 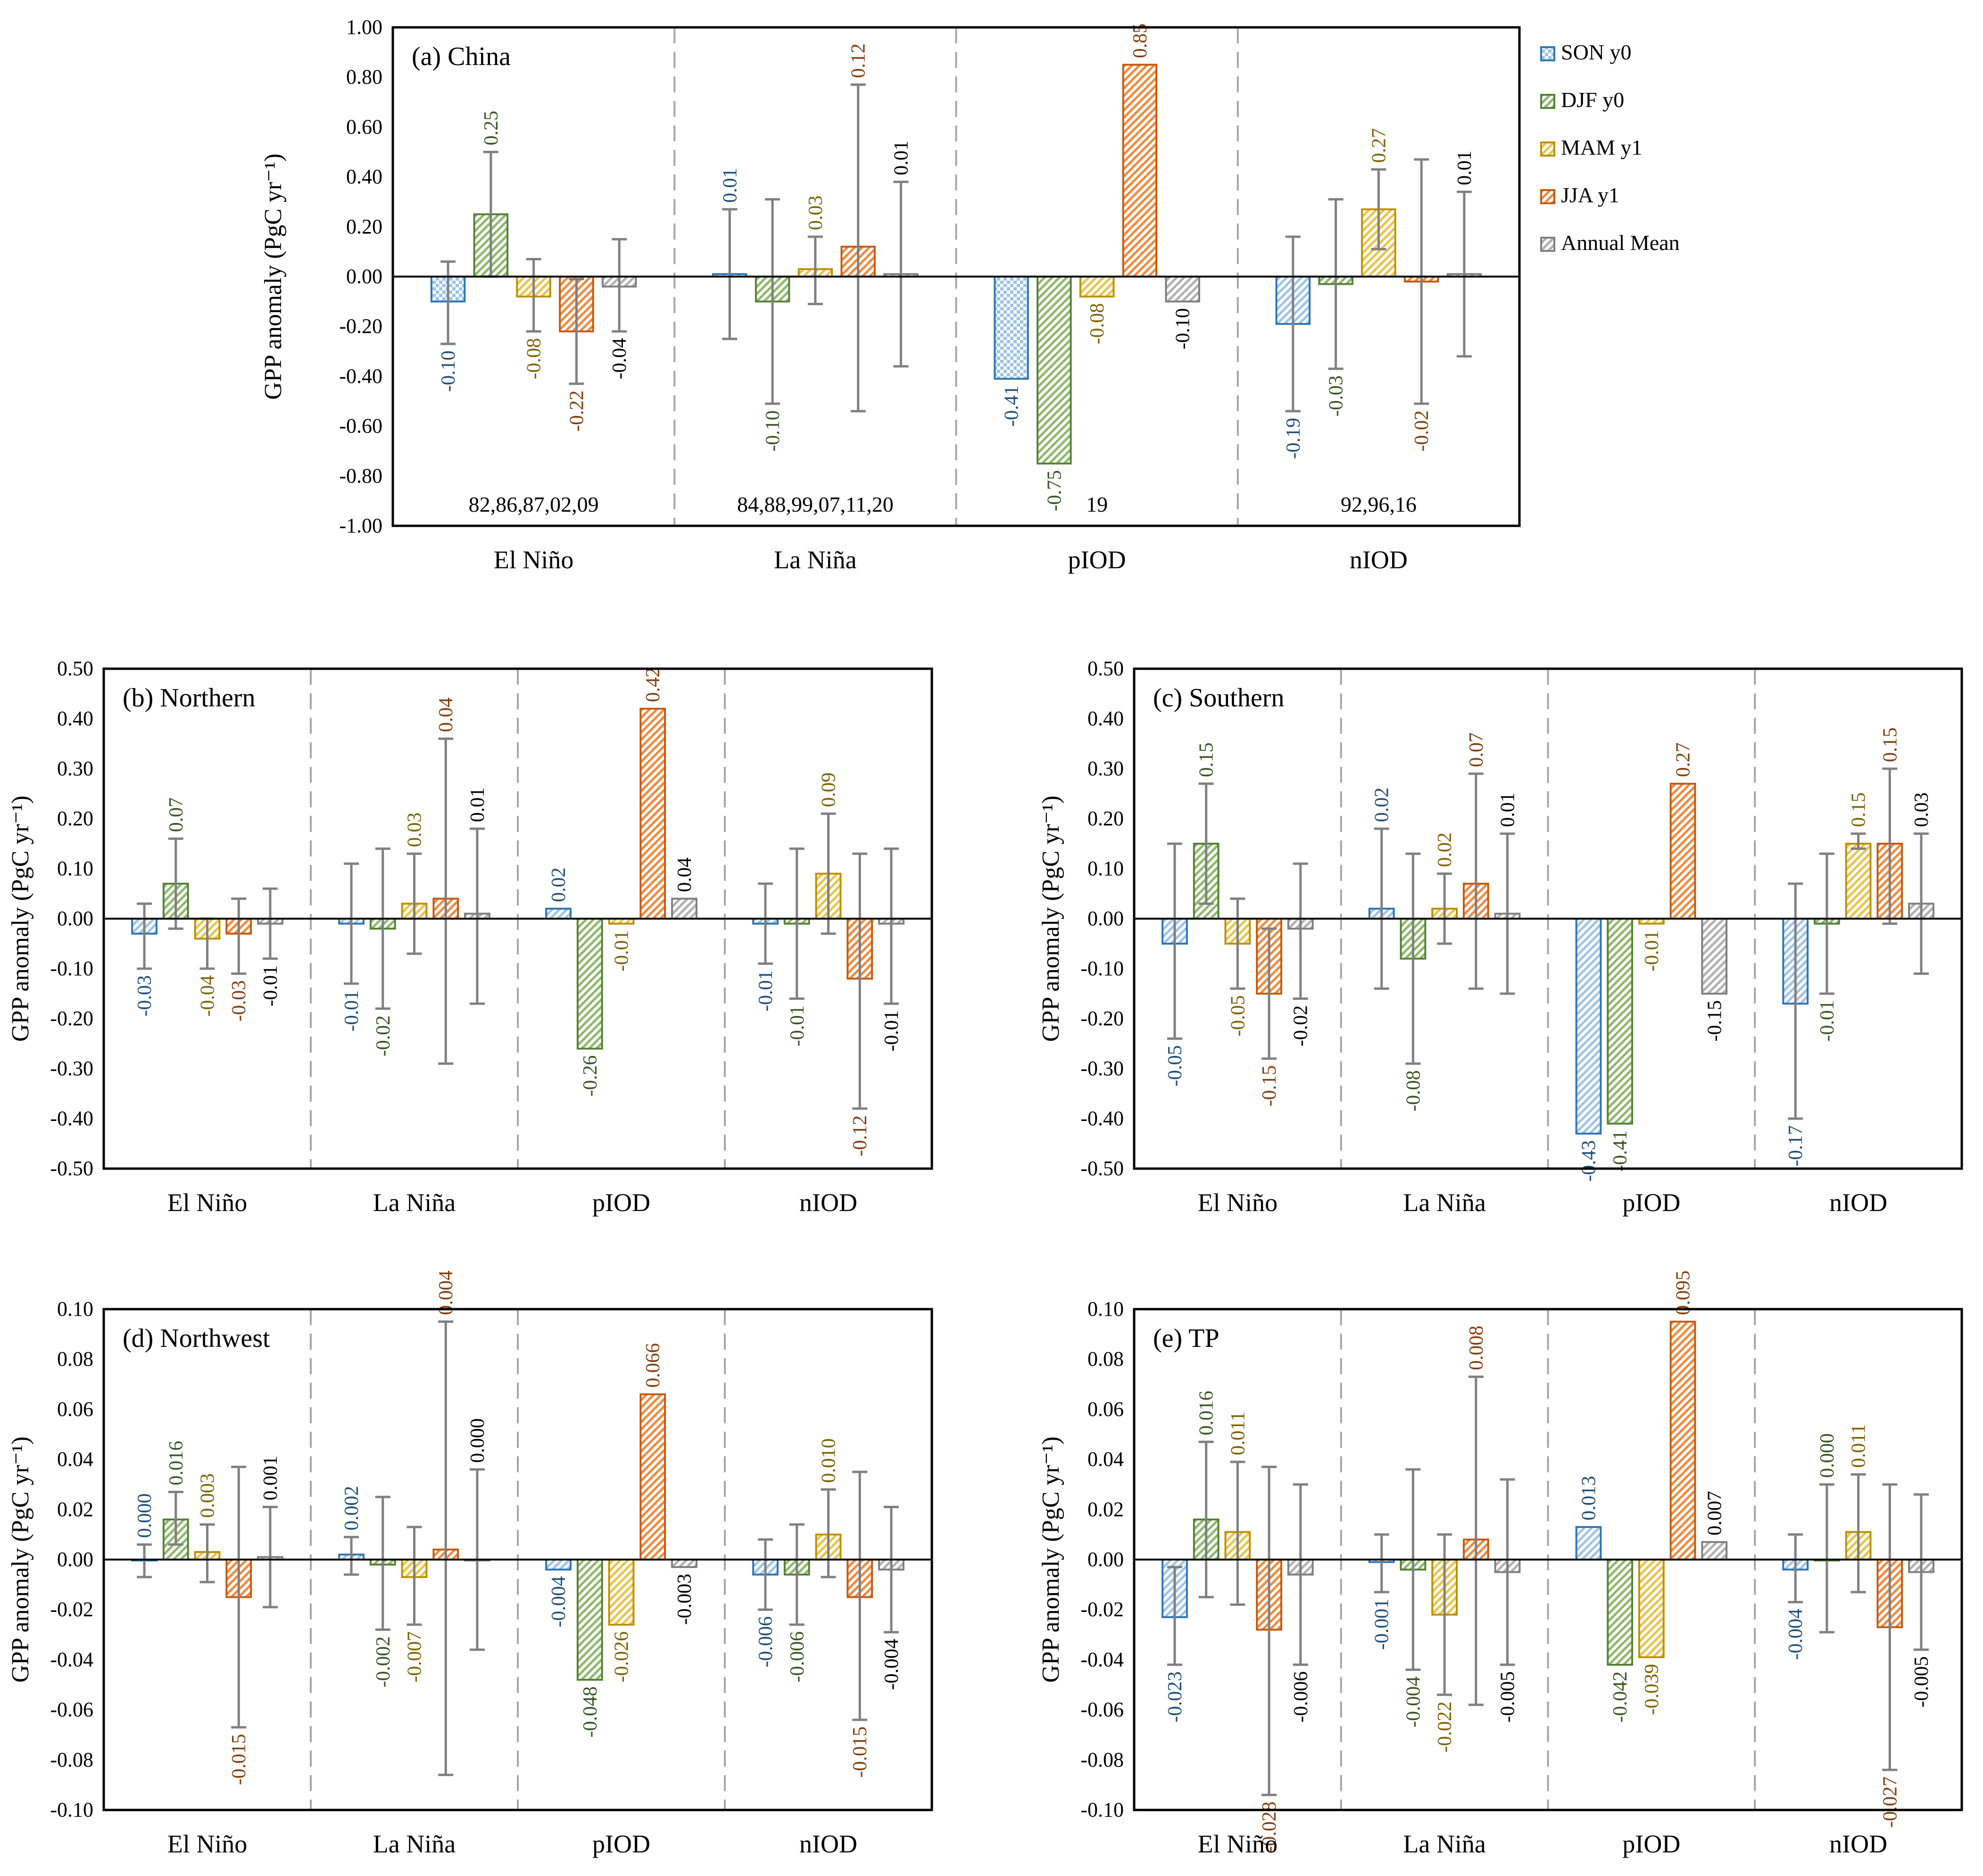 What do you see at coordinates (491, 128) in the screenshot?
I see `value-label: 0.25` at bounding box center [491, 128].